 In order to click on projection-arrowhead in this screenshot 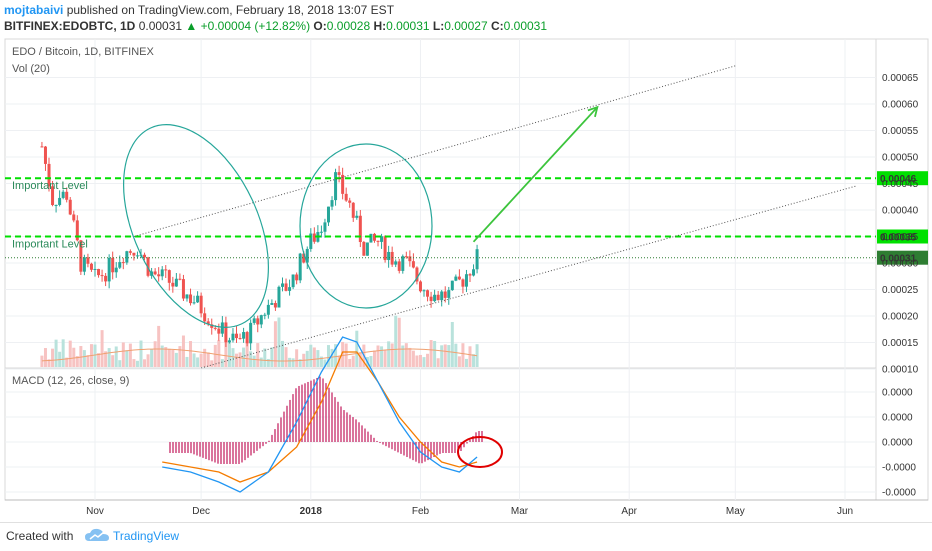, I will do `click(593, 111)`.